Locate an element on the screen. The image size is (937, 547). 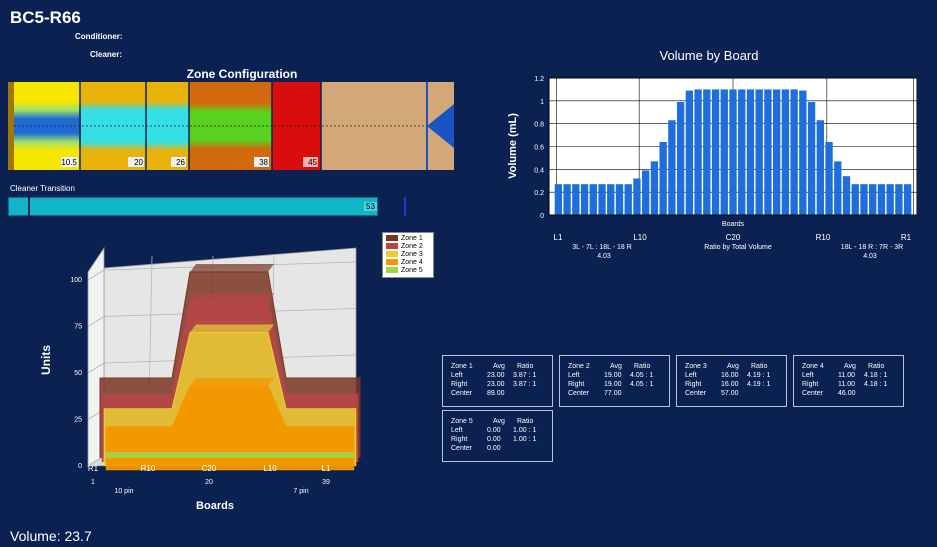
volume-x-tick-label: C20 is located at coordinates (733, 237).